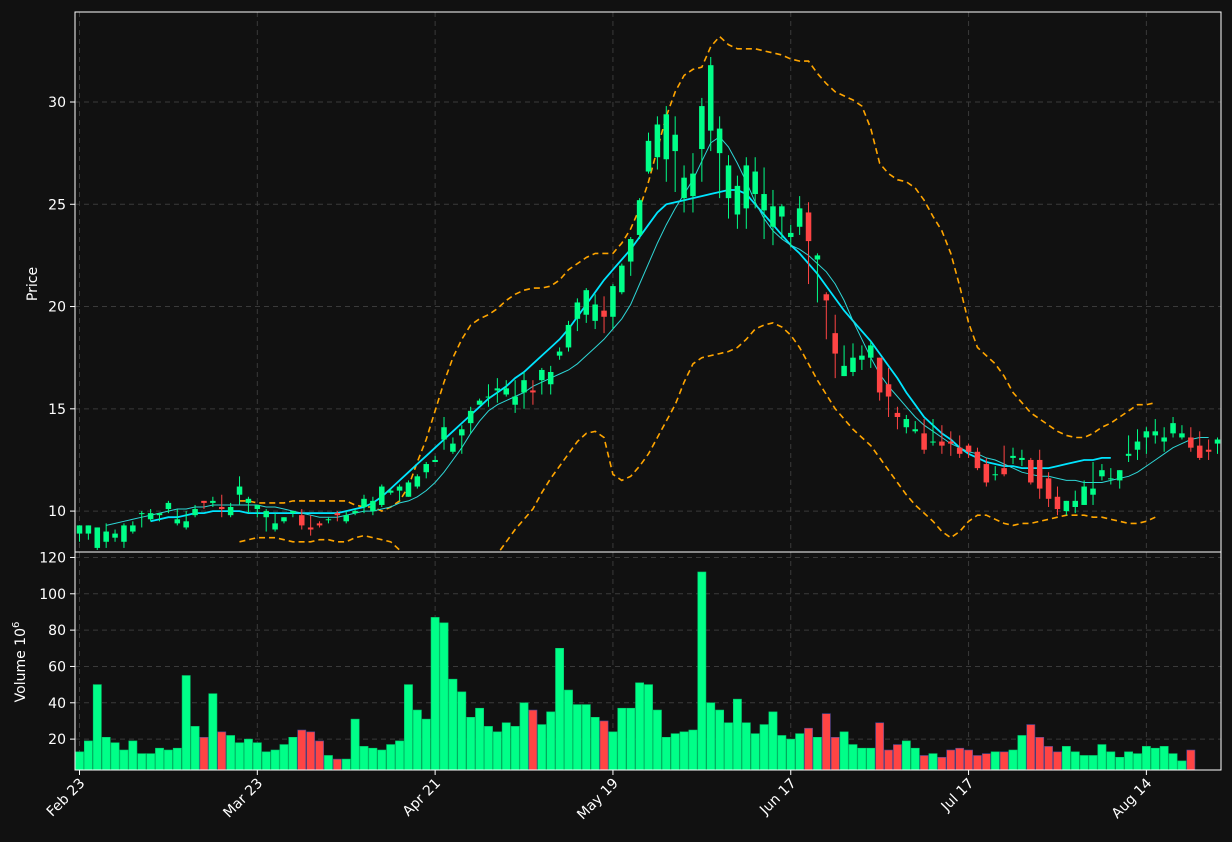 Image resolution: width=1232 pixels, height=842 pixels. What do you see at coordinates (52, 595) in the screenshot?
I see `volume-tick-label: 100` at bounding box center [52, 595].